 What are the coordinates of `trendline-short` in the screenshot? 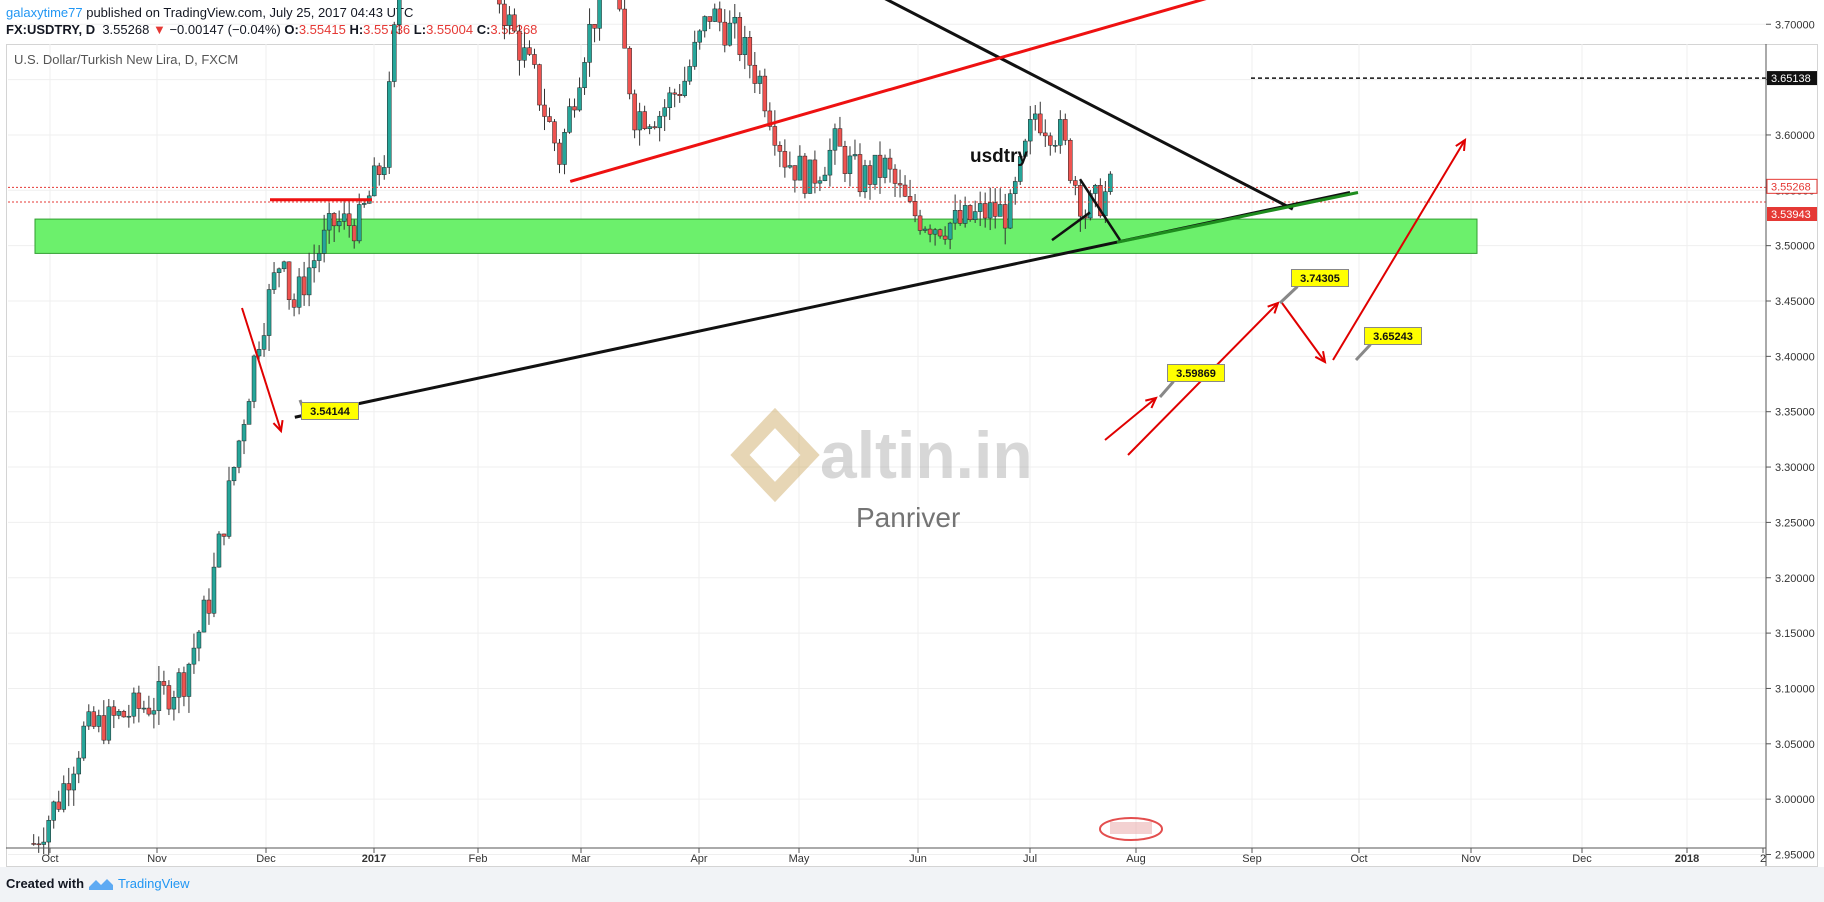 It's located at (1100, 209).